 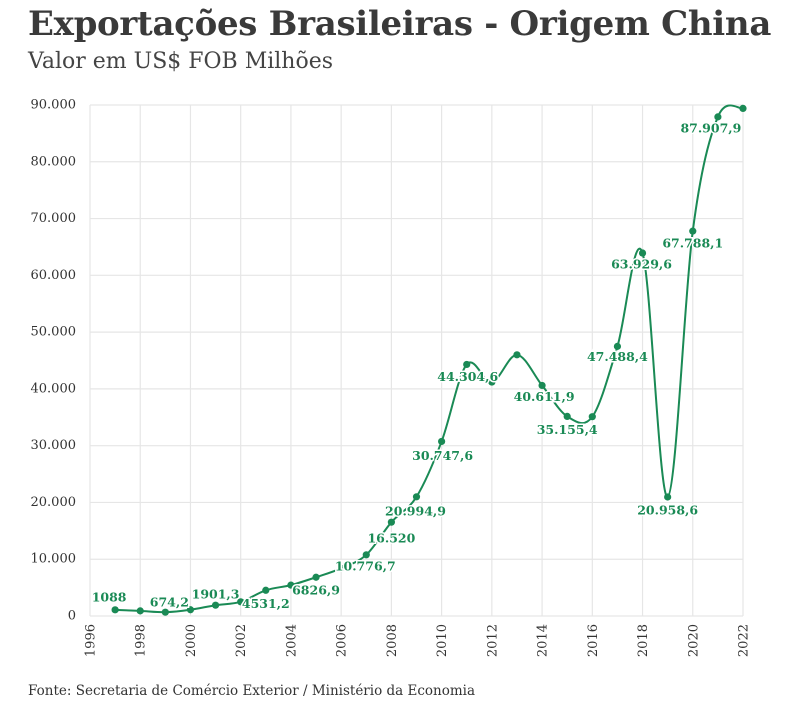 What do you see at coordinates (54, 105) in the screenshot?
I see `y-tick-label: 90.000` at bounding box center [54, 105].